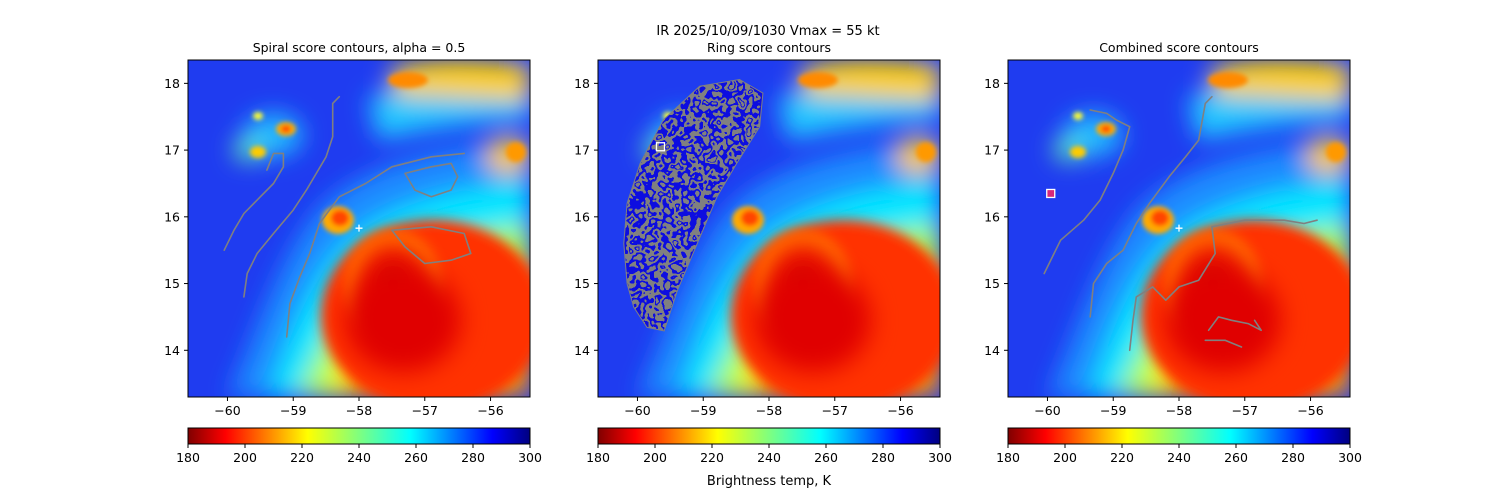 Image resolution: width=1500 pixels, height=500 pixels. I want to click on colorbar-label: Brightness temp, K, so click(769, 481).